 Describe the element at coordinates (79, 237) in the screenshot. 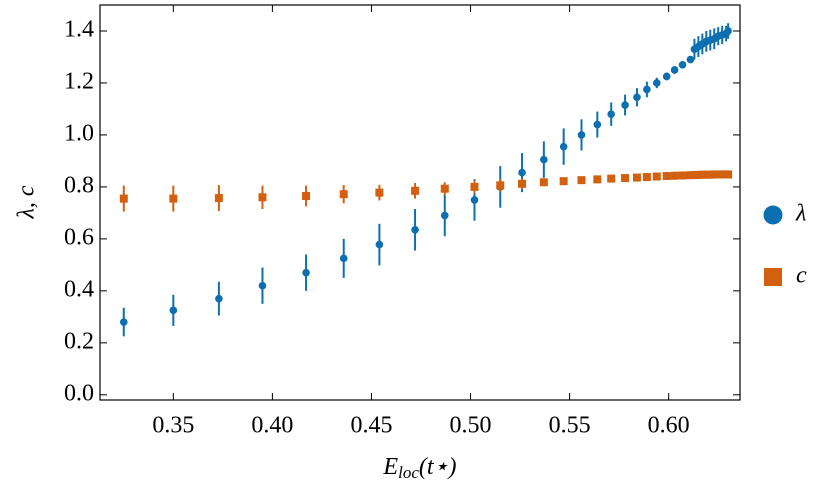

I see `y-tick-label: 0.6` at that location.